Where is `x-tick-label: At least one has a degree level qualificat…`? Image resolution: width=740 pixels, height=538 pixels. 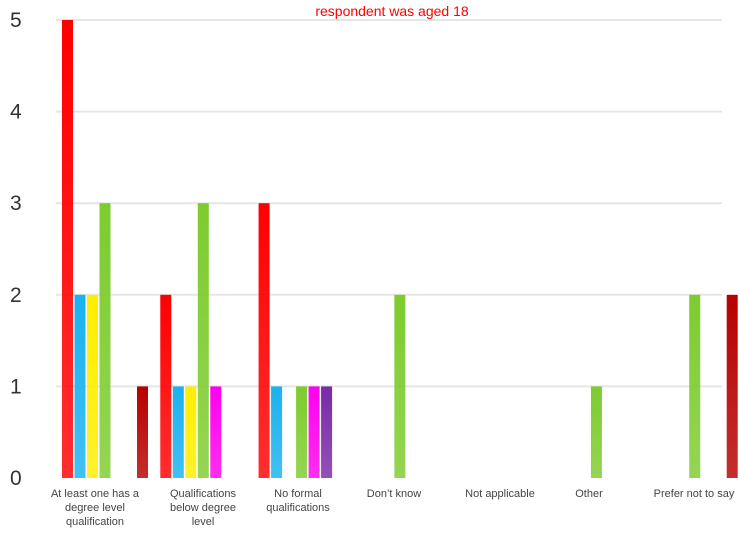
x-tick-label: At least one has a degree level qualificat… is located at coordinates (95, 508).